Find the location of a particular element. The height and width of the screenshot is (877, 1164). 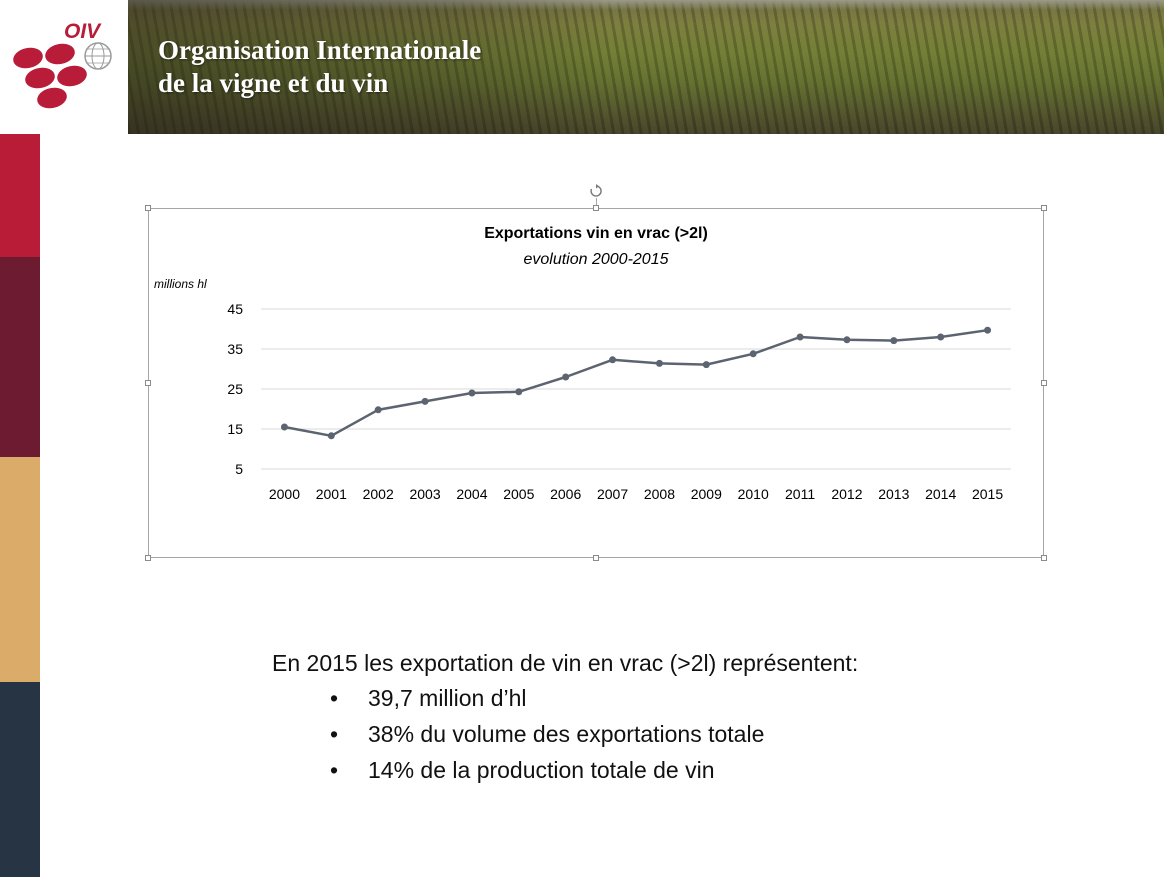

x-tick-label: 2000 is located at coordinates (284, 494).